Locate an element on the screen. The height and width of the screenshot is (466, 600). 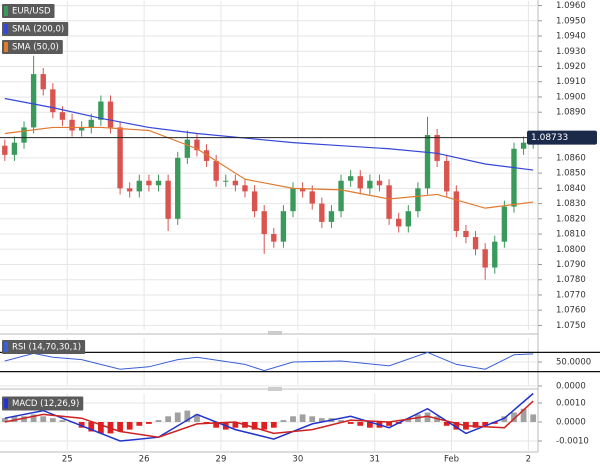
rsi-line is located at coordinates (269, 361).